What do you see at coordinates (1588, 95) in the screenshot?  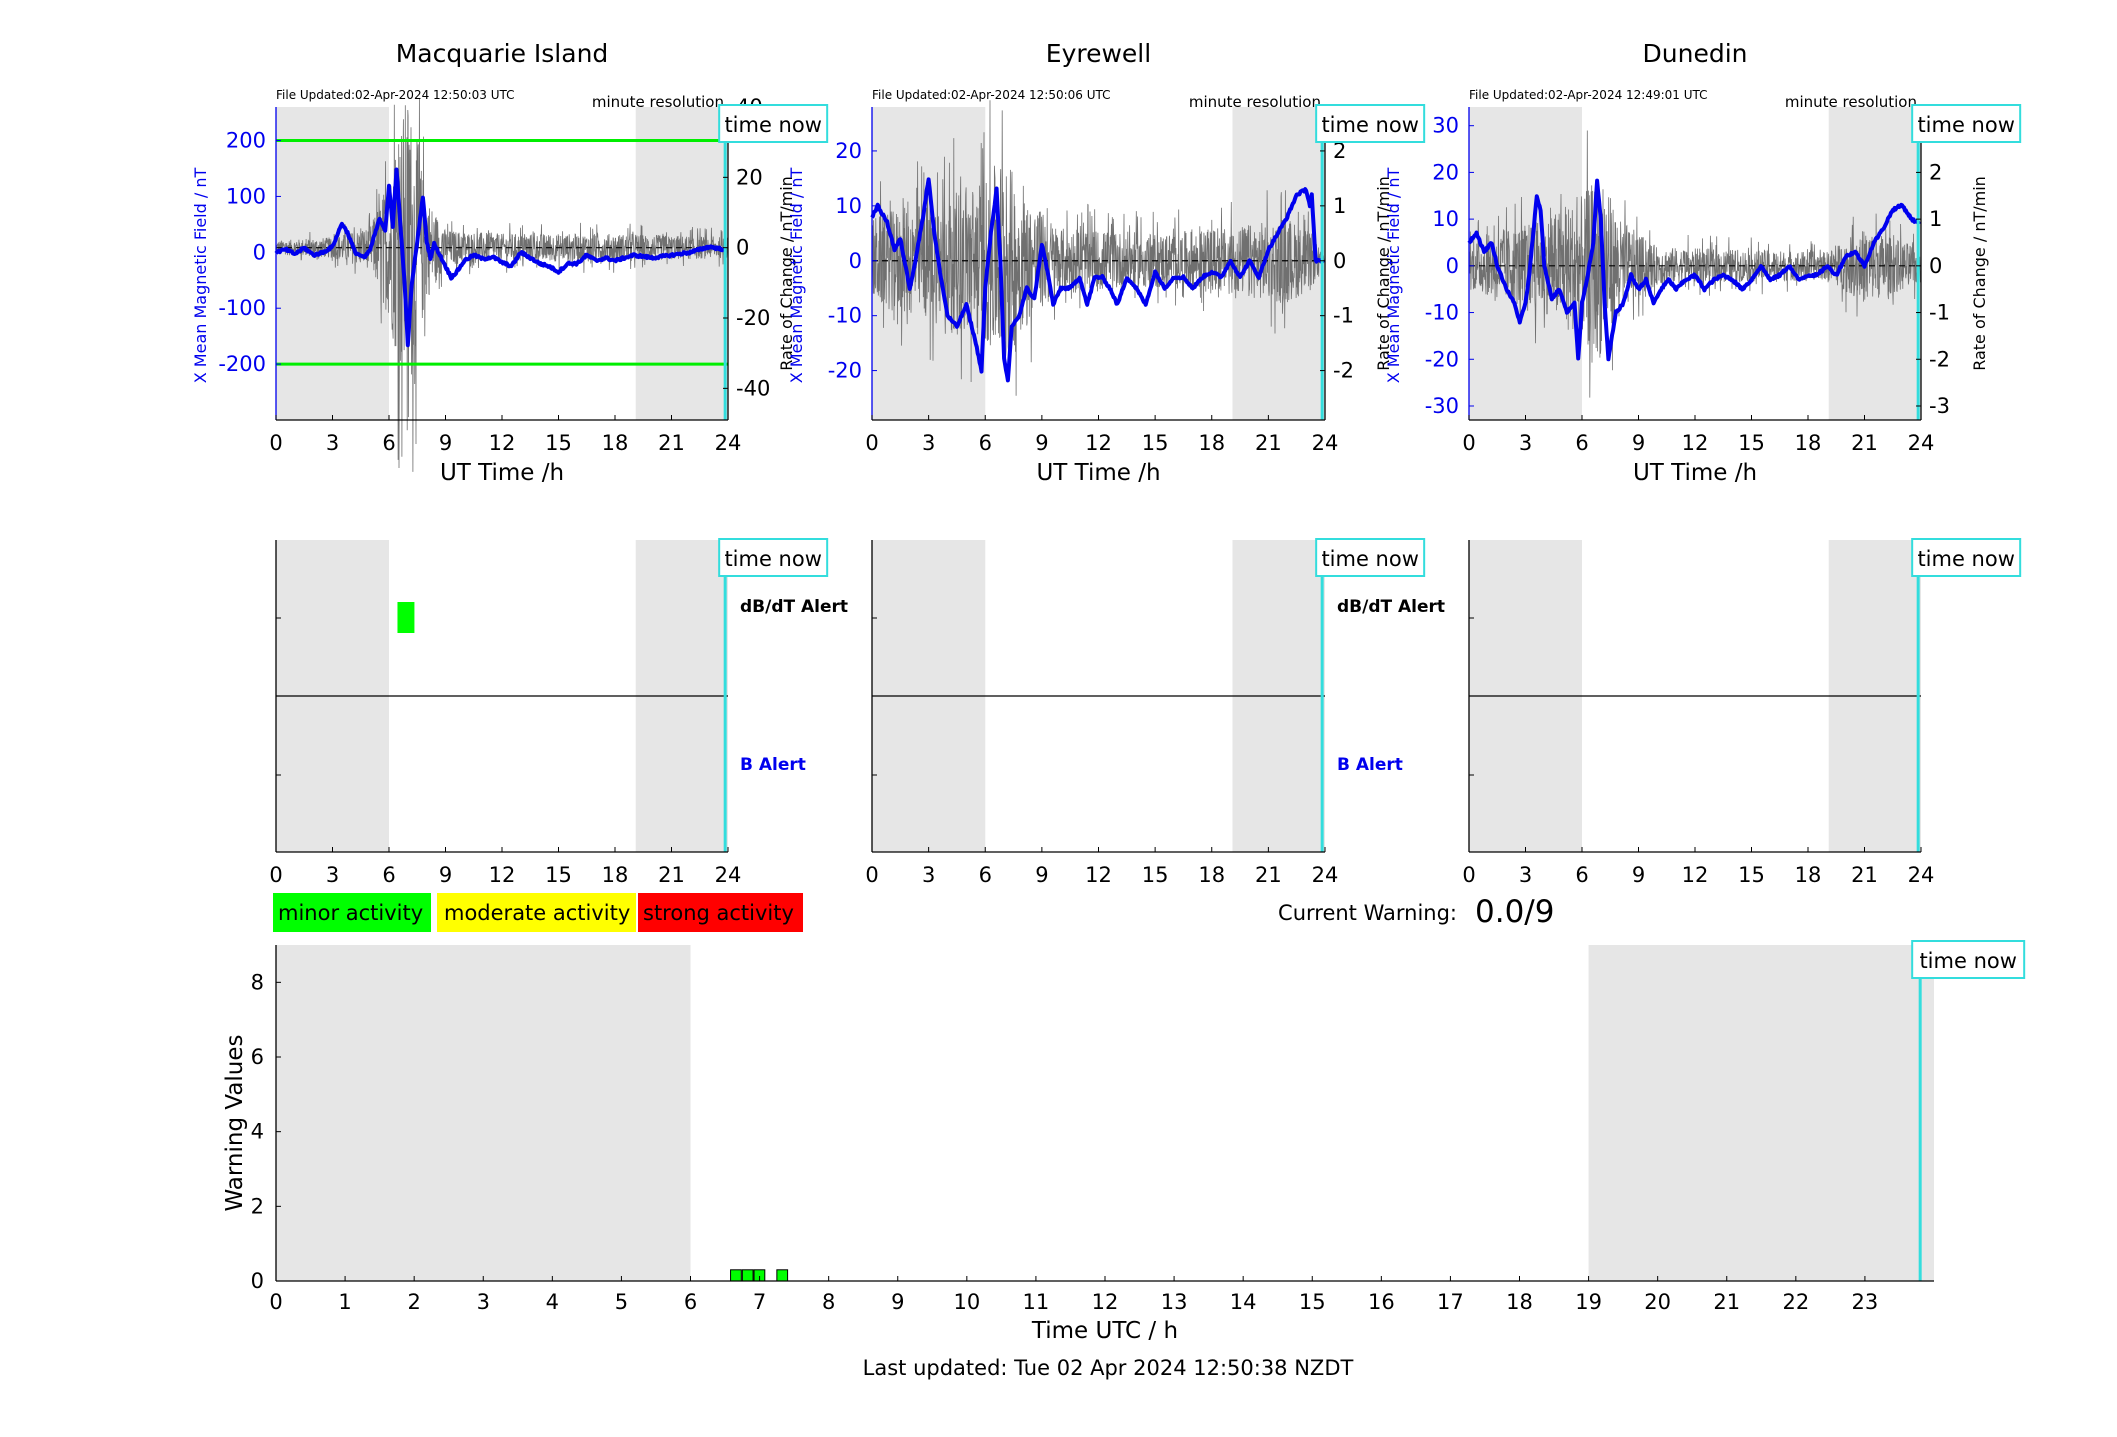 I see `file-updated: File Updated:02-Apr-2024 12:49:01 UTC` at bounding box center [1588, 95].